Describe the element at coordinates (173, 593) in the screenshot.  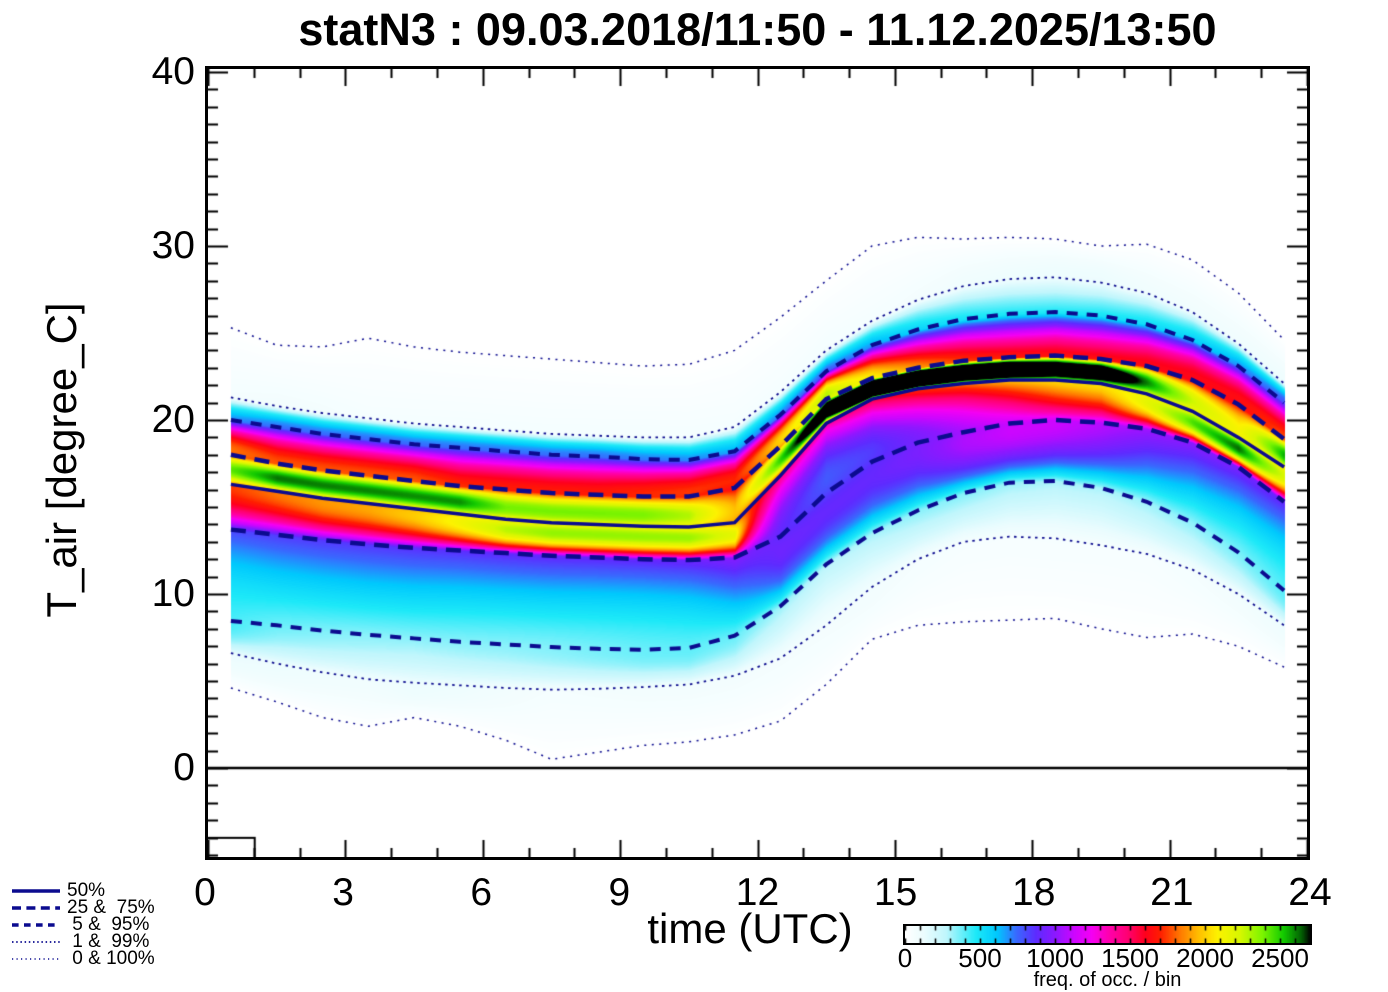
I see `y-tick-label: 10` at that location.